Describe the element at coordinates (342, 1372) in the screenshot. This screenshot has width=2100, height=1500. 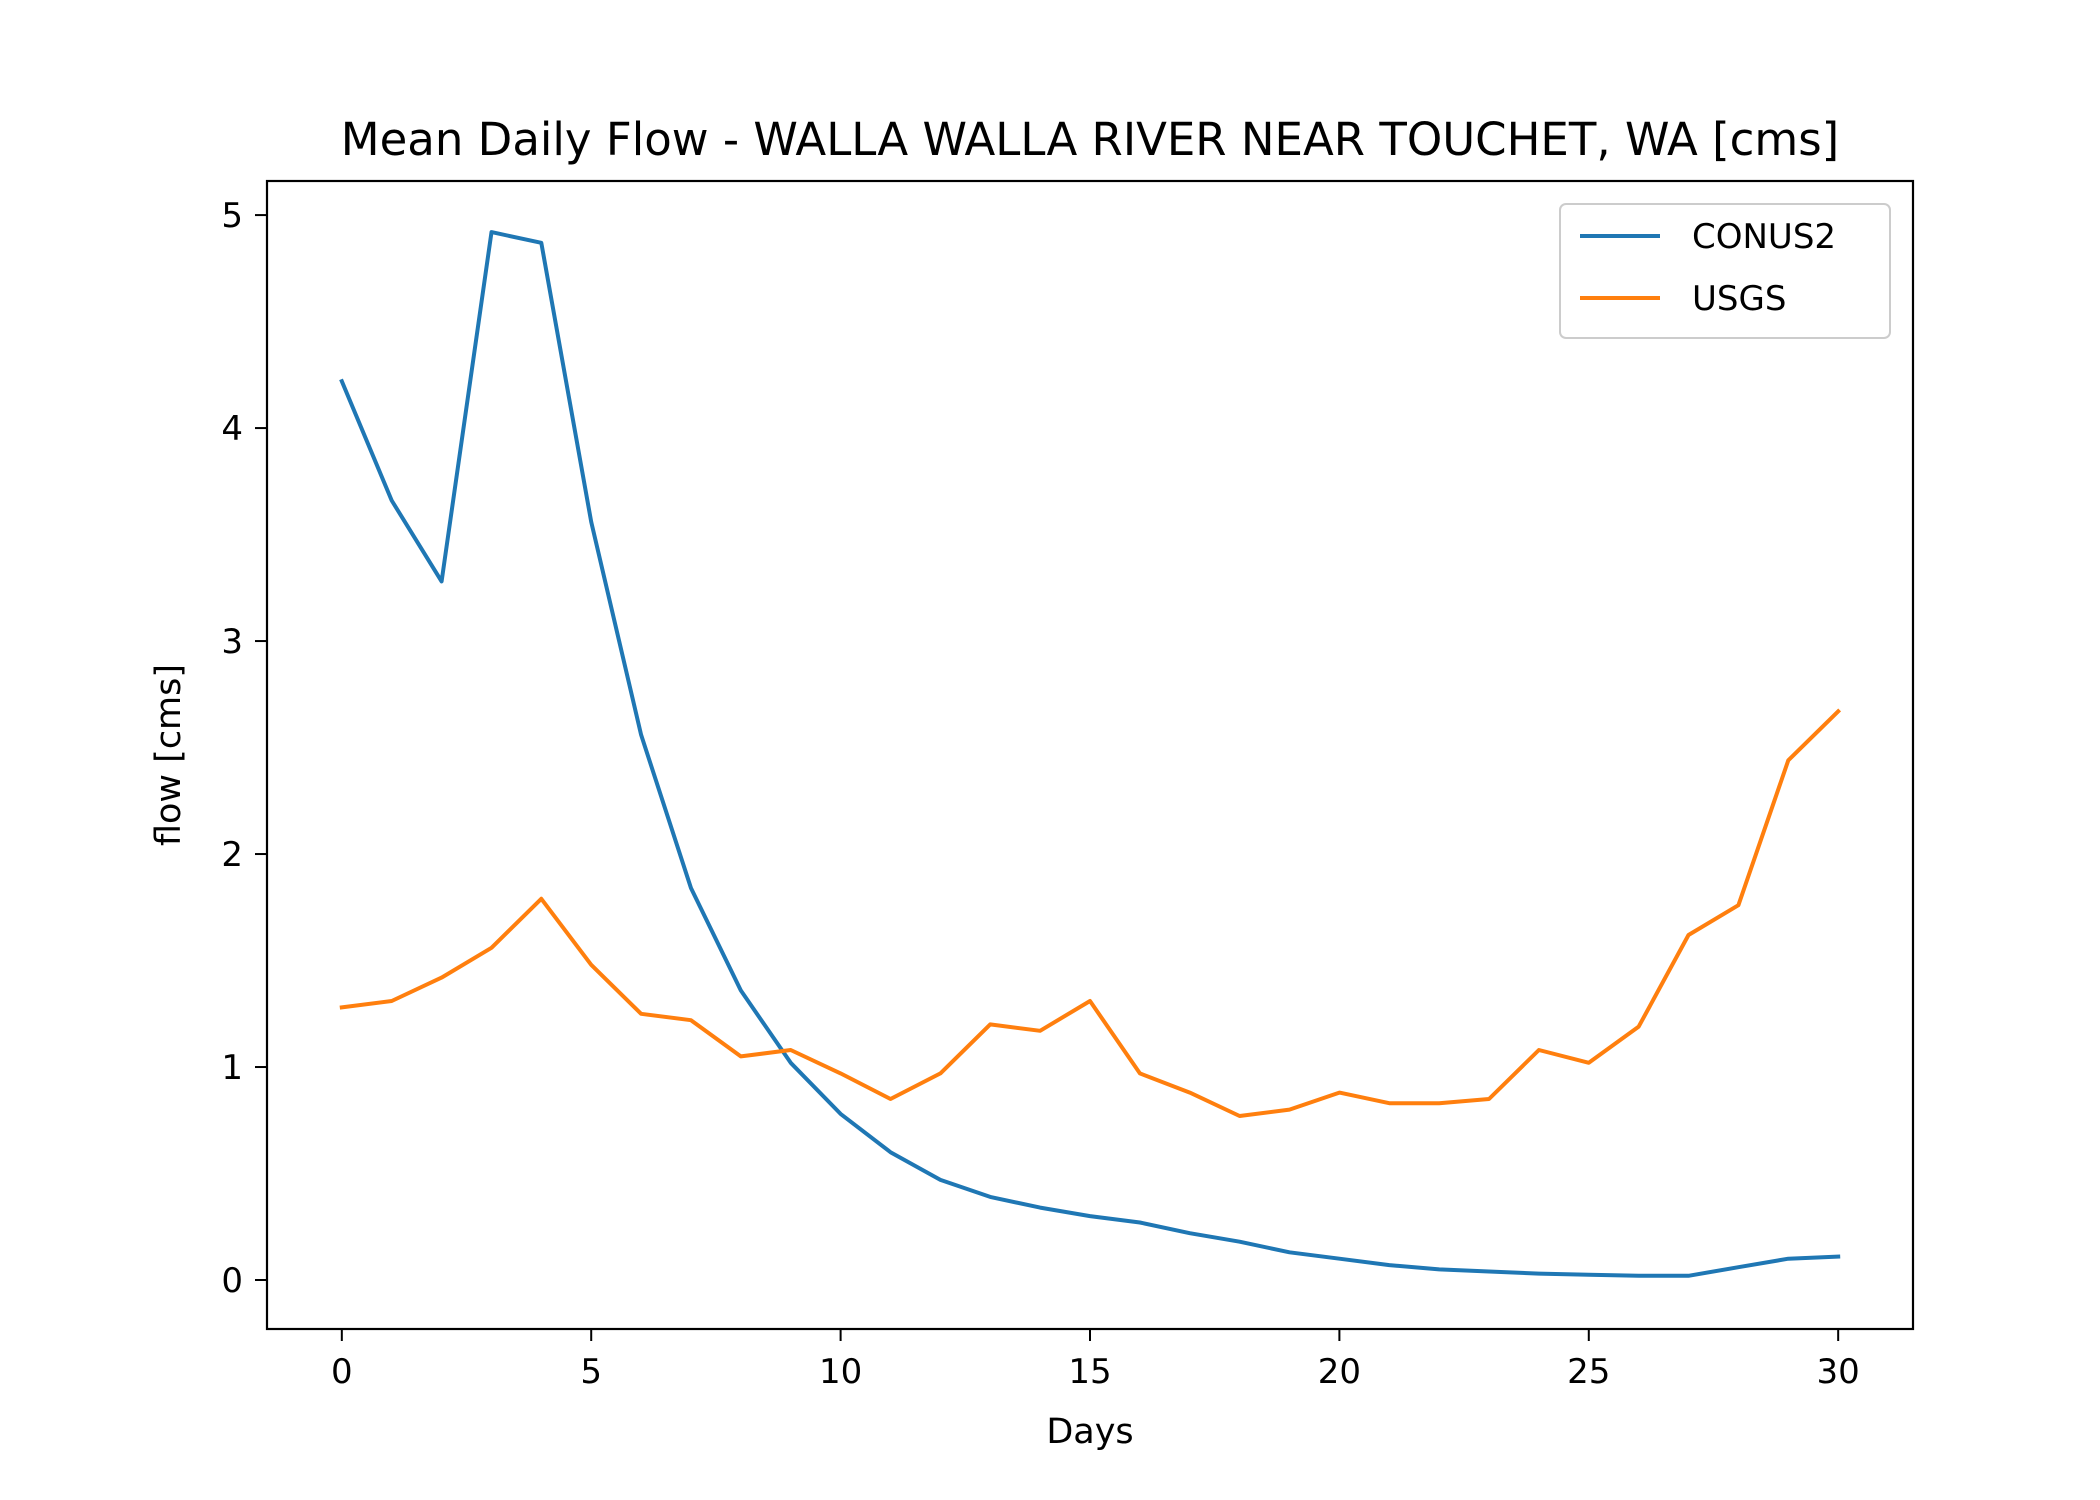
I see `x-tick-label: 0` at that location.